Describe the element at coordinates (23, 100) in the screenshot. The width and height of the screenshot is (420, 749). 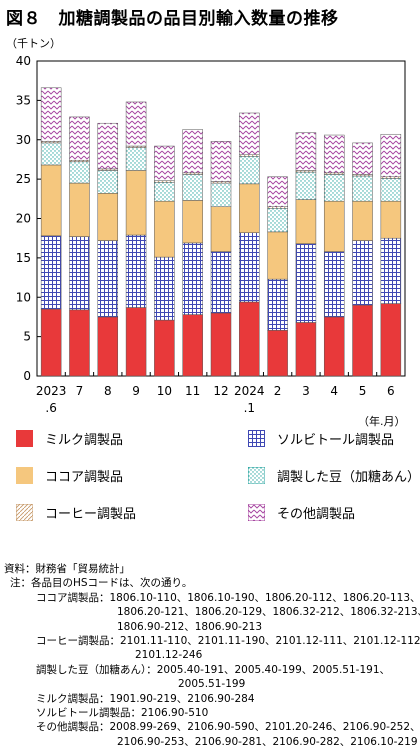
I see `y-tick-label: 35` at that location.